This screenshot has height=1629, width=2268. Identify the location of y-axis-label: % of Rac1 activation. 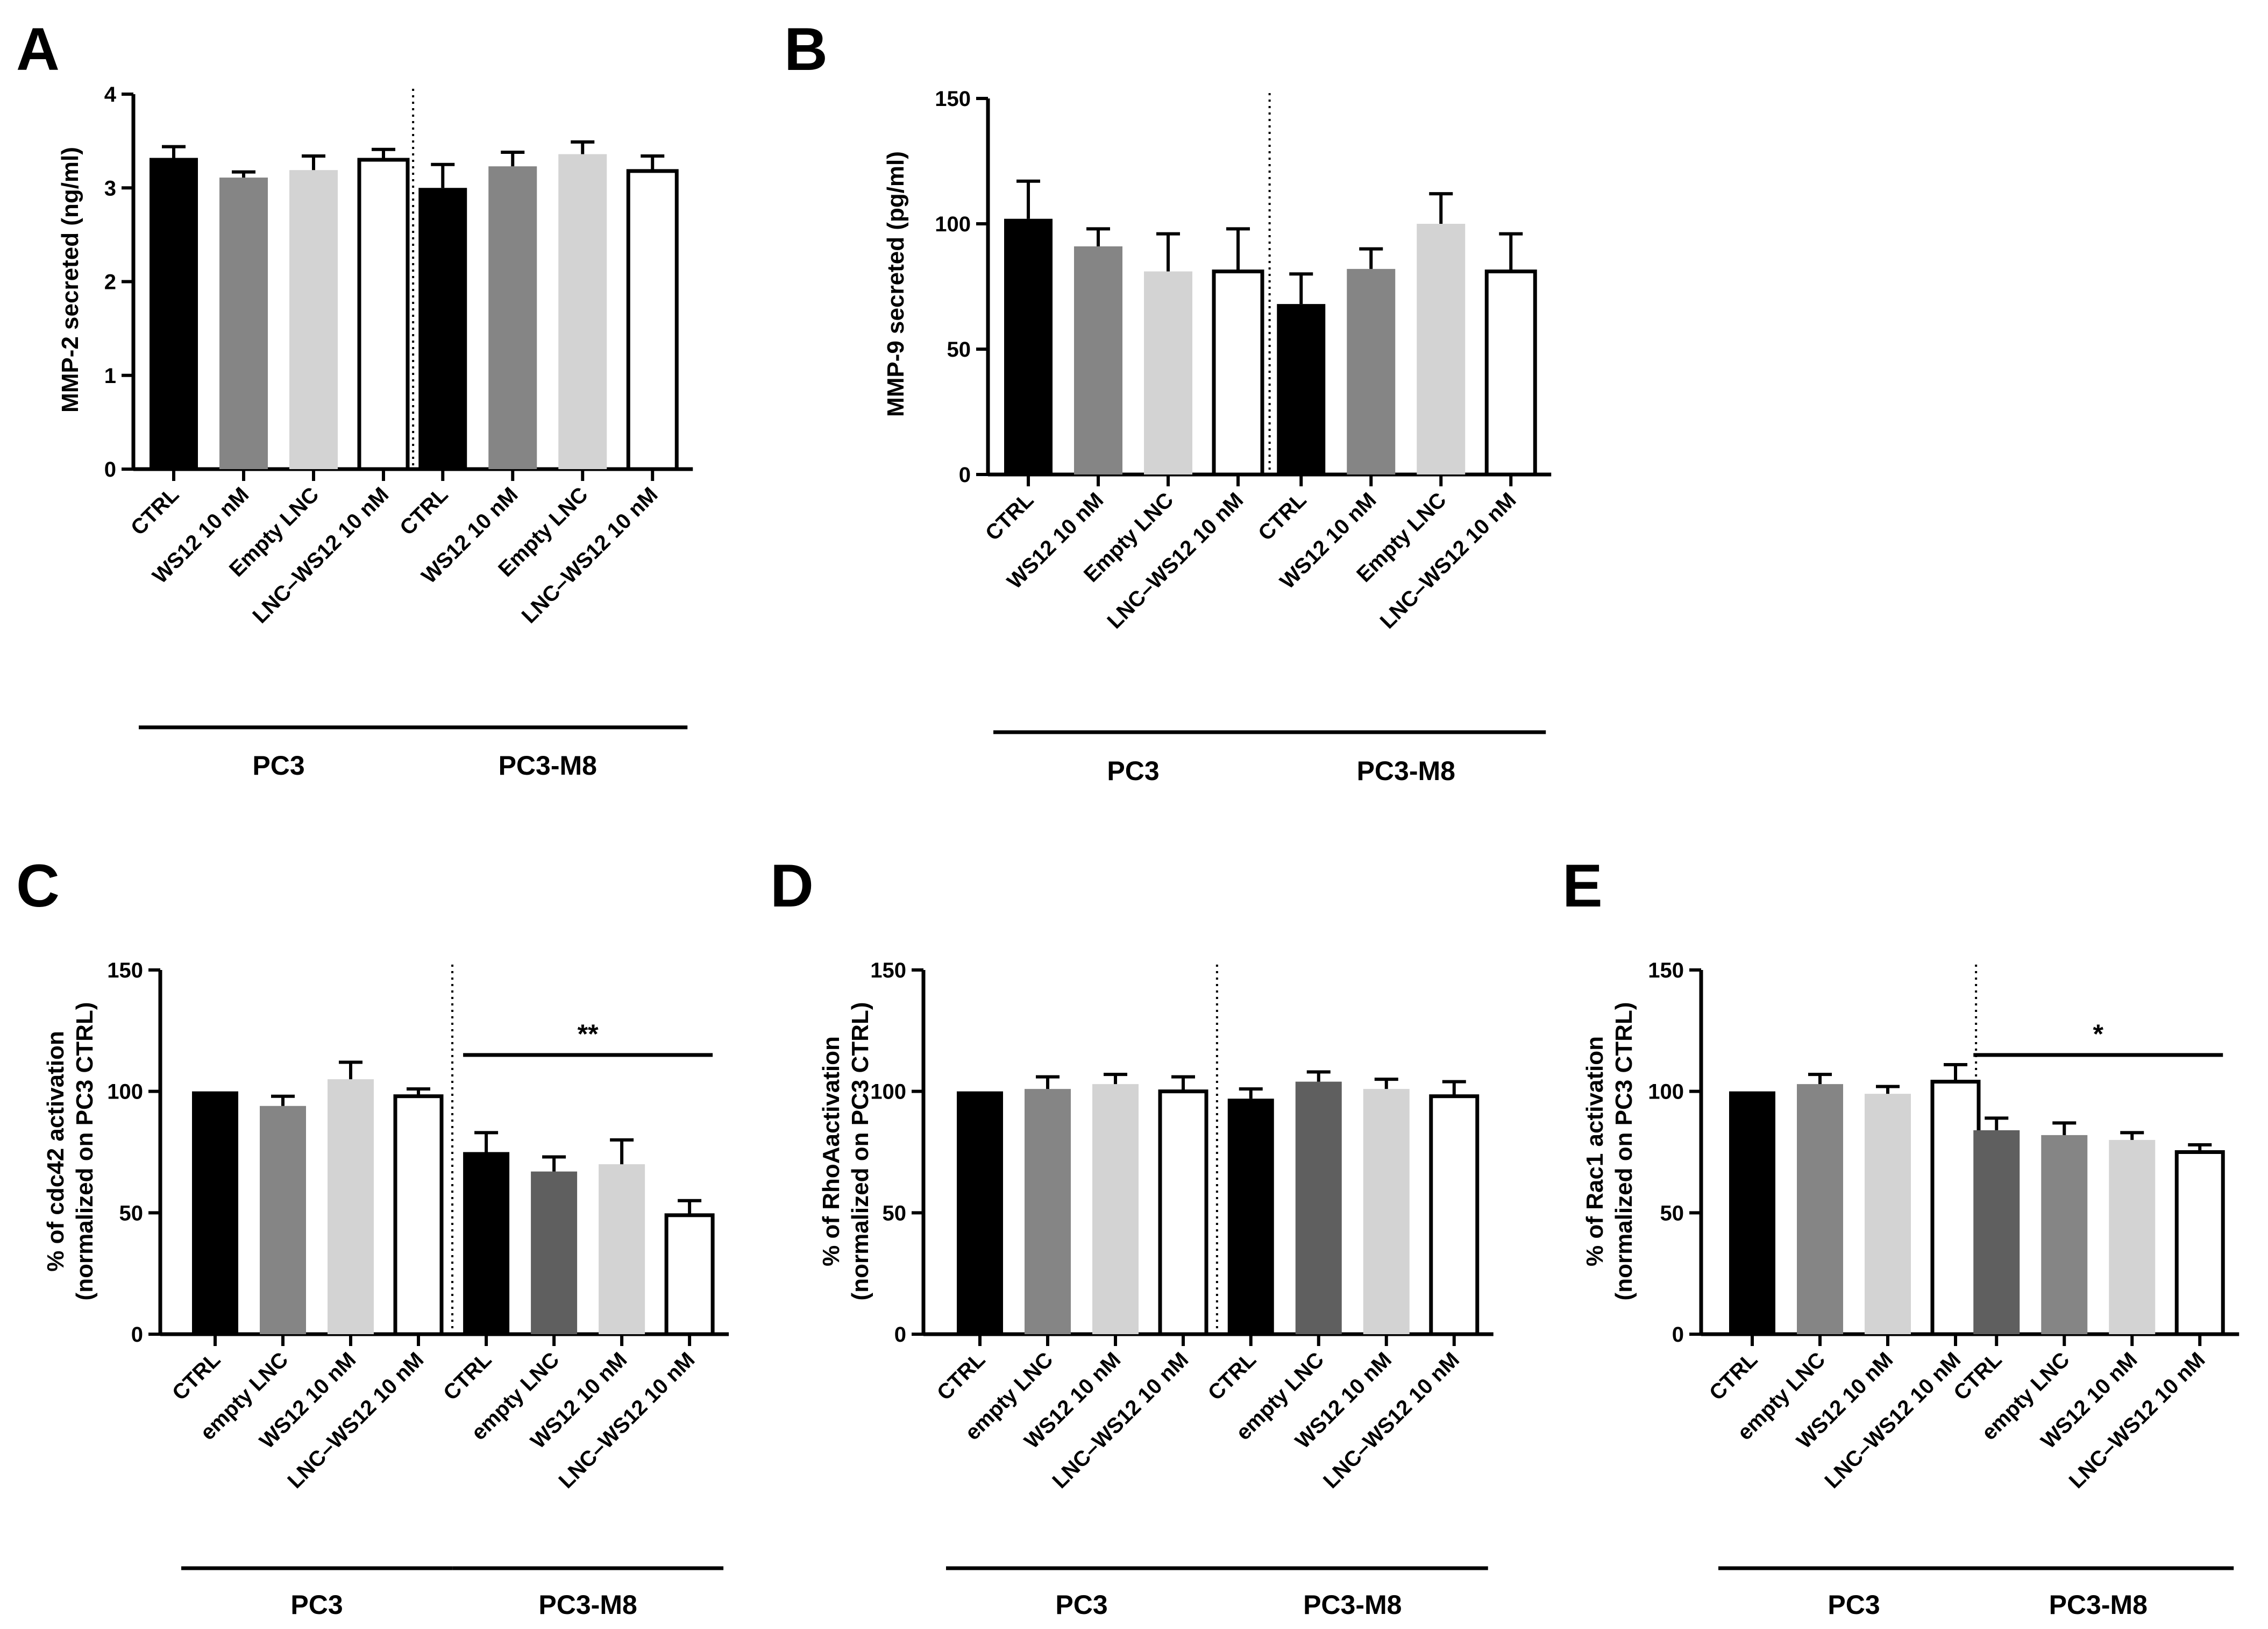
(1595, 1151).